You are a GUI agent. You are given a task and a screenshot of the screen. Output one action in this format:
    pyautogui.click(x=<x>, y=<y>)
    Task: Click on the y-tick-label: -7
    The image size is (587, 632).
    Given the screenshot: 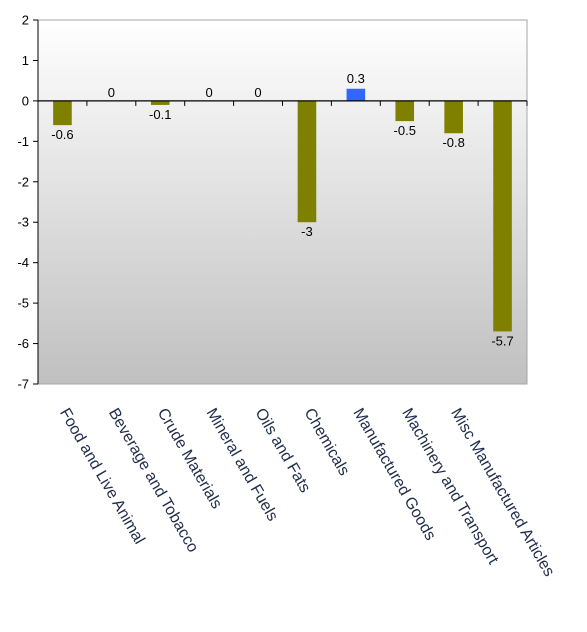 What is the action you would take?
    pyautogui.click(x=23, y=384)
    